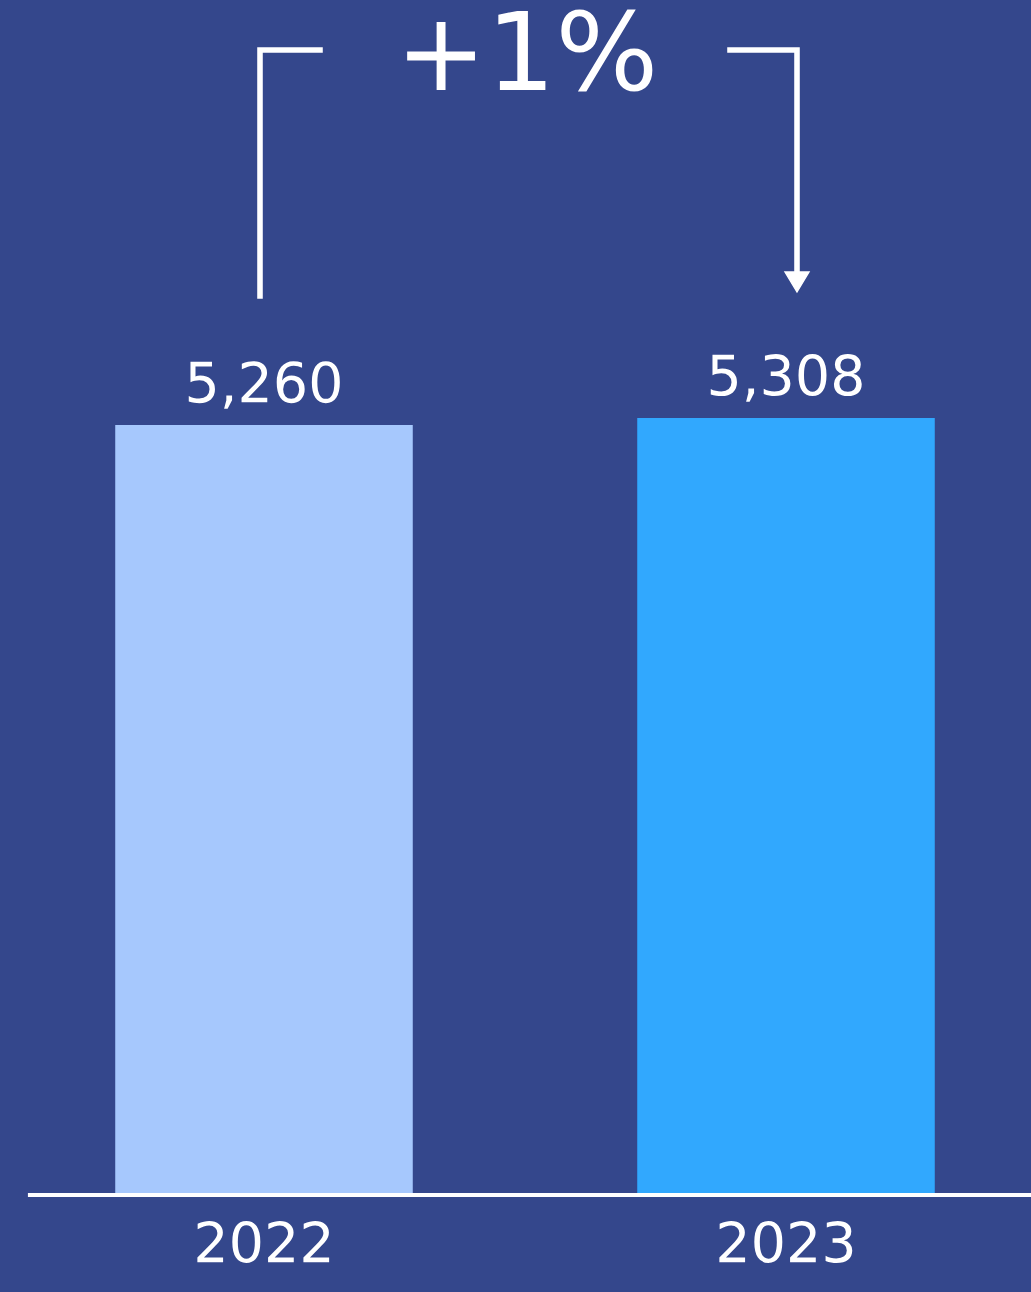 The height and width of the screenshot is (1292, 1031). What do you see at coordinates (786, 378) in the screenshot?
I see `data-label: 5,308` at bounding box center [786, 378].